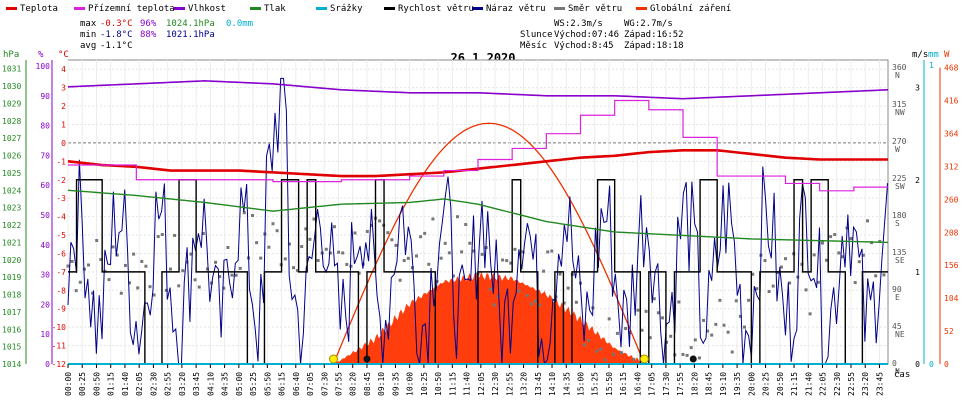 This screenshot has height=400, width=966. Describe the element at coordinates (951, 298) in the screenshot. I see `radiation-tick: 104` at that location.